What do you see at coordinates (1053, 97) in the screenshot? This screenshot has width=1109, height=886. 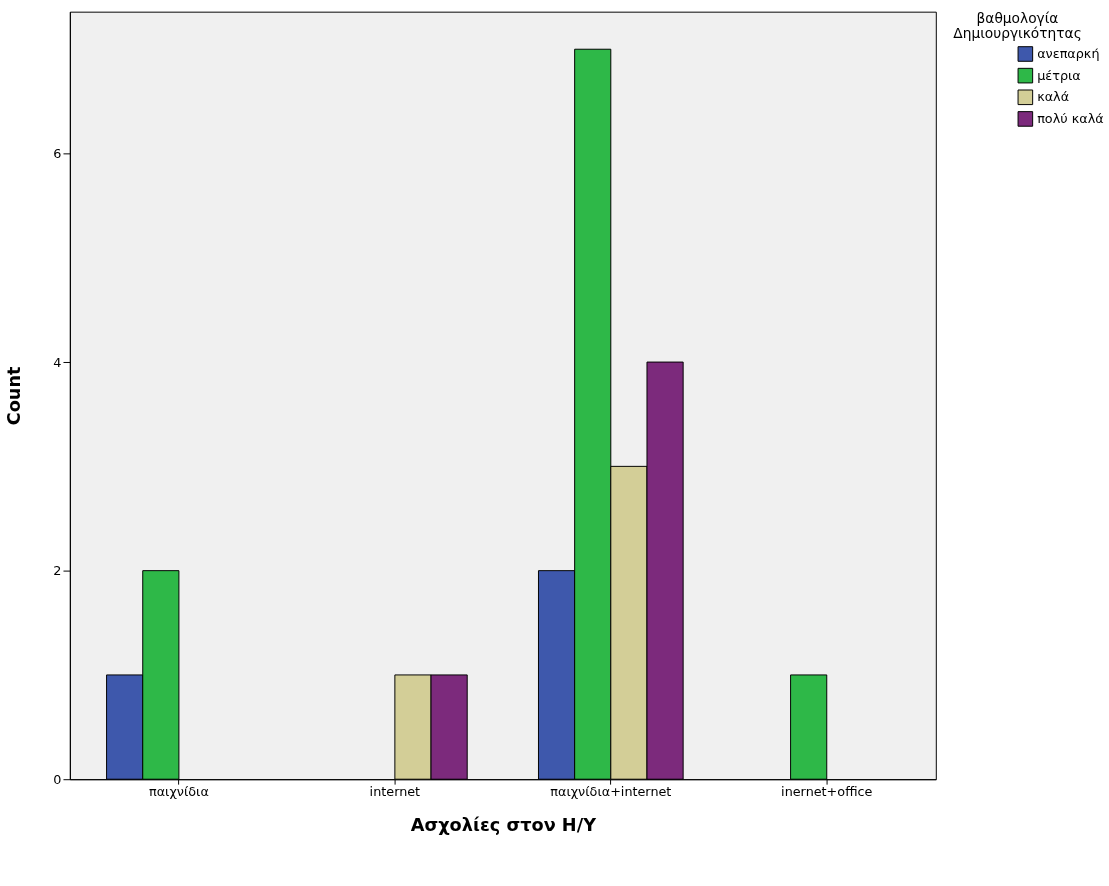 I see `legend-label: καλά` at bounding box center [1053, 97].